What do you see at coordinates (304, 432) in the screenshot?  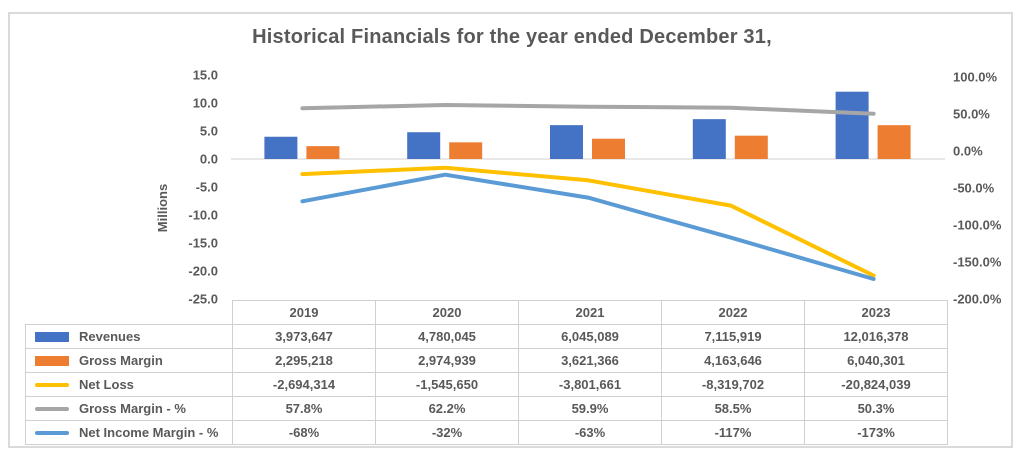 I see `value-cell-net-income-margin-pct-2019: -68%` at bounding box center [304, 432].